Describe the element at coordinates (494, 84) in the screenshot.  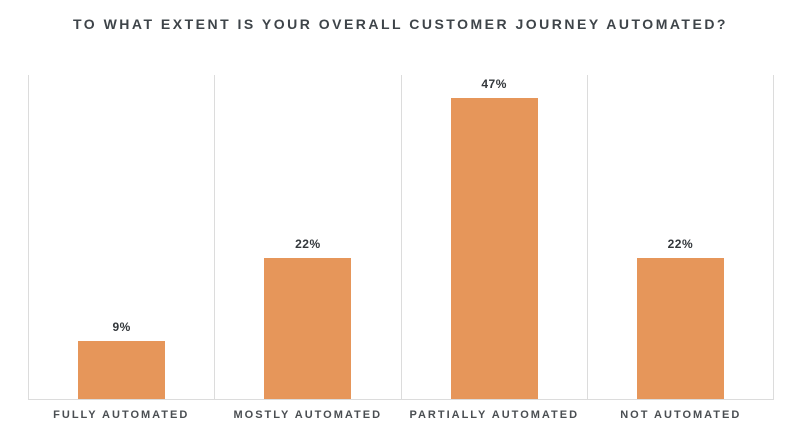
I see `bar-value-label: 47%` at that location.